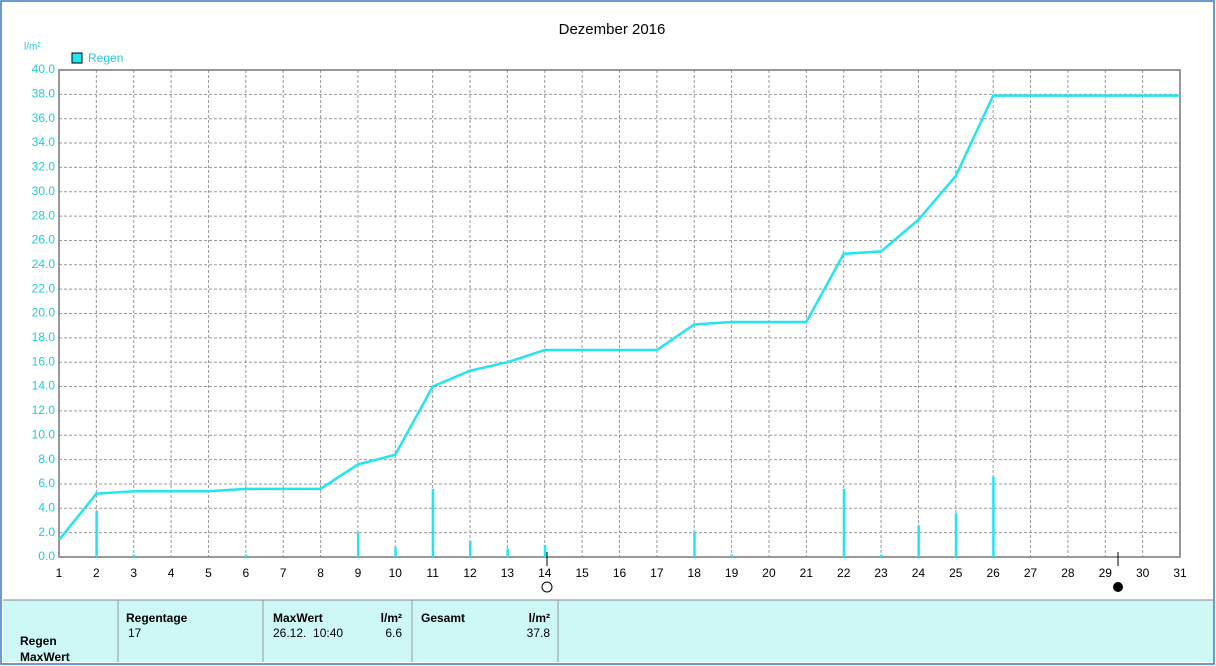  I want to click on x-tick-label: 16, so click(620, 573).